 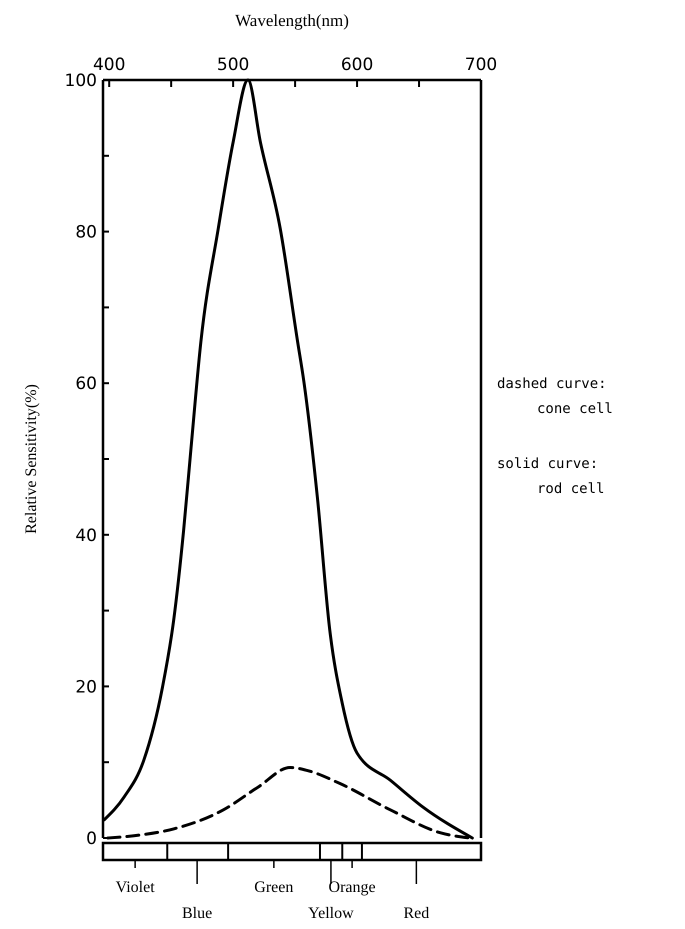 I want to click on y-tick-label: 0, so click(x=91, y=839).